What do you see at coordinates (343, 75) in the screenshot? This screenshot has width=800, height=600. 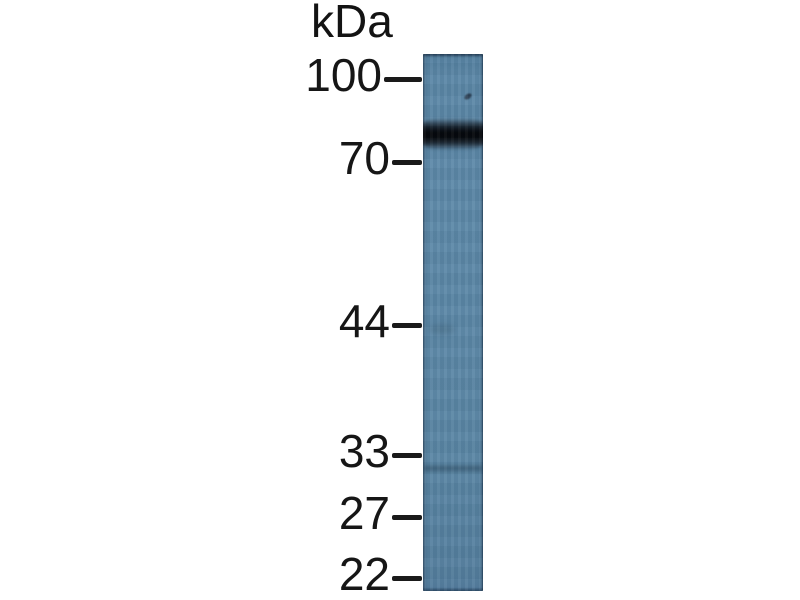 I see `marker-label-100: 100` at bounding box center [343, 75].